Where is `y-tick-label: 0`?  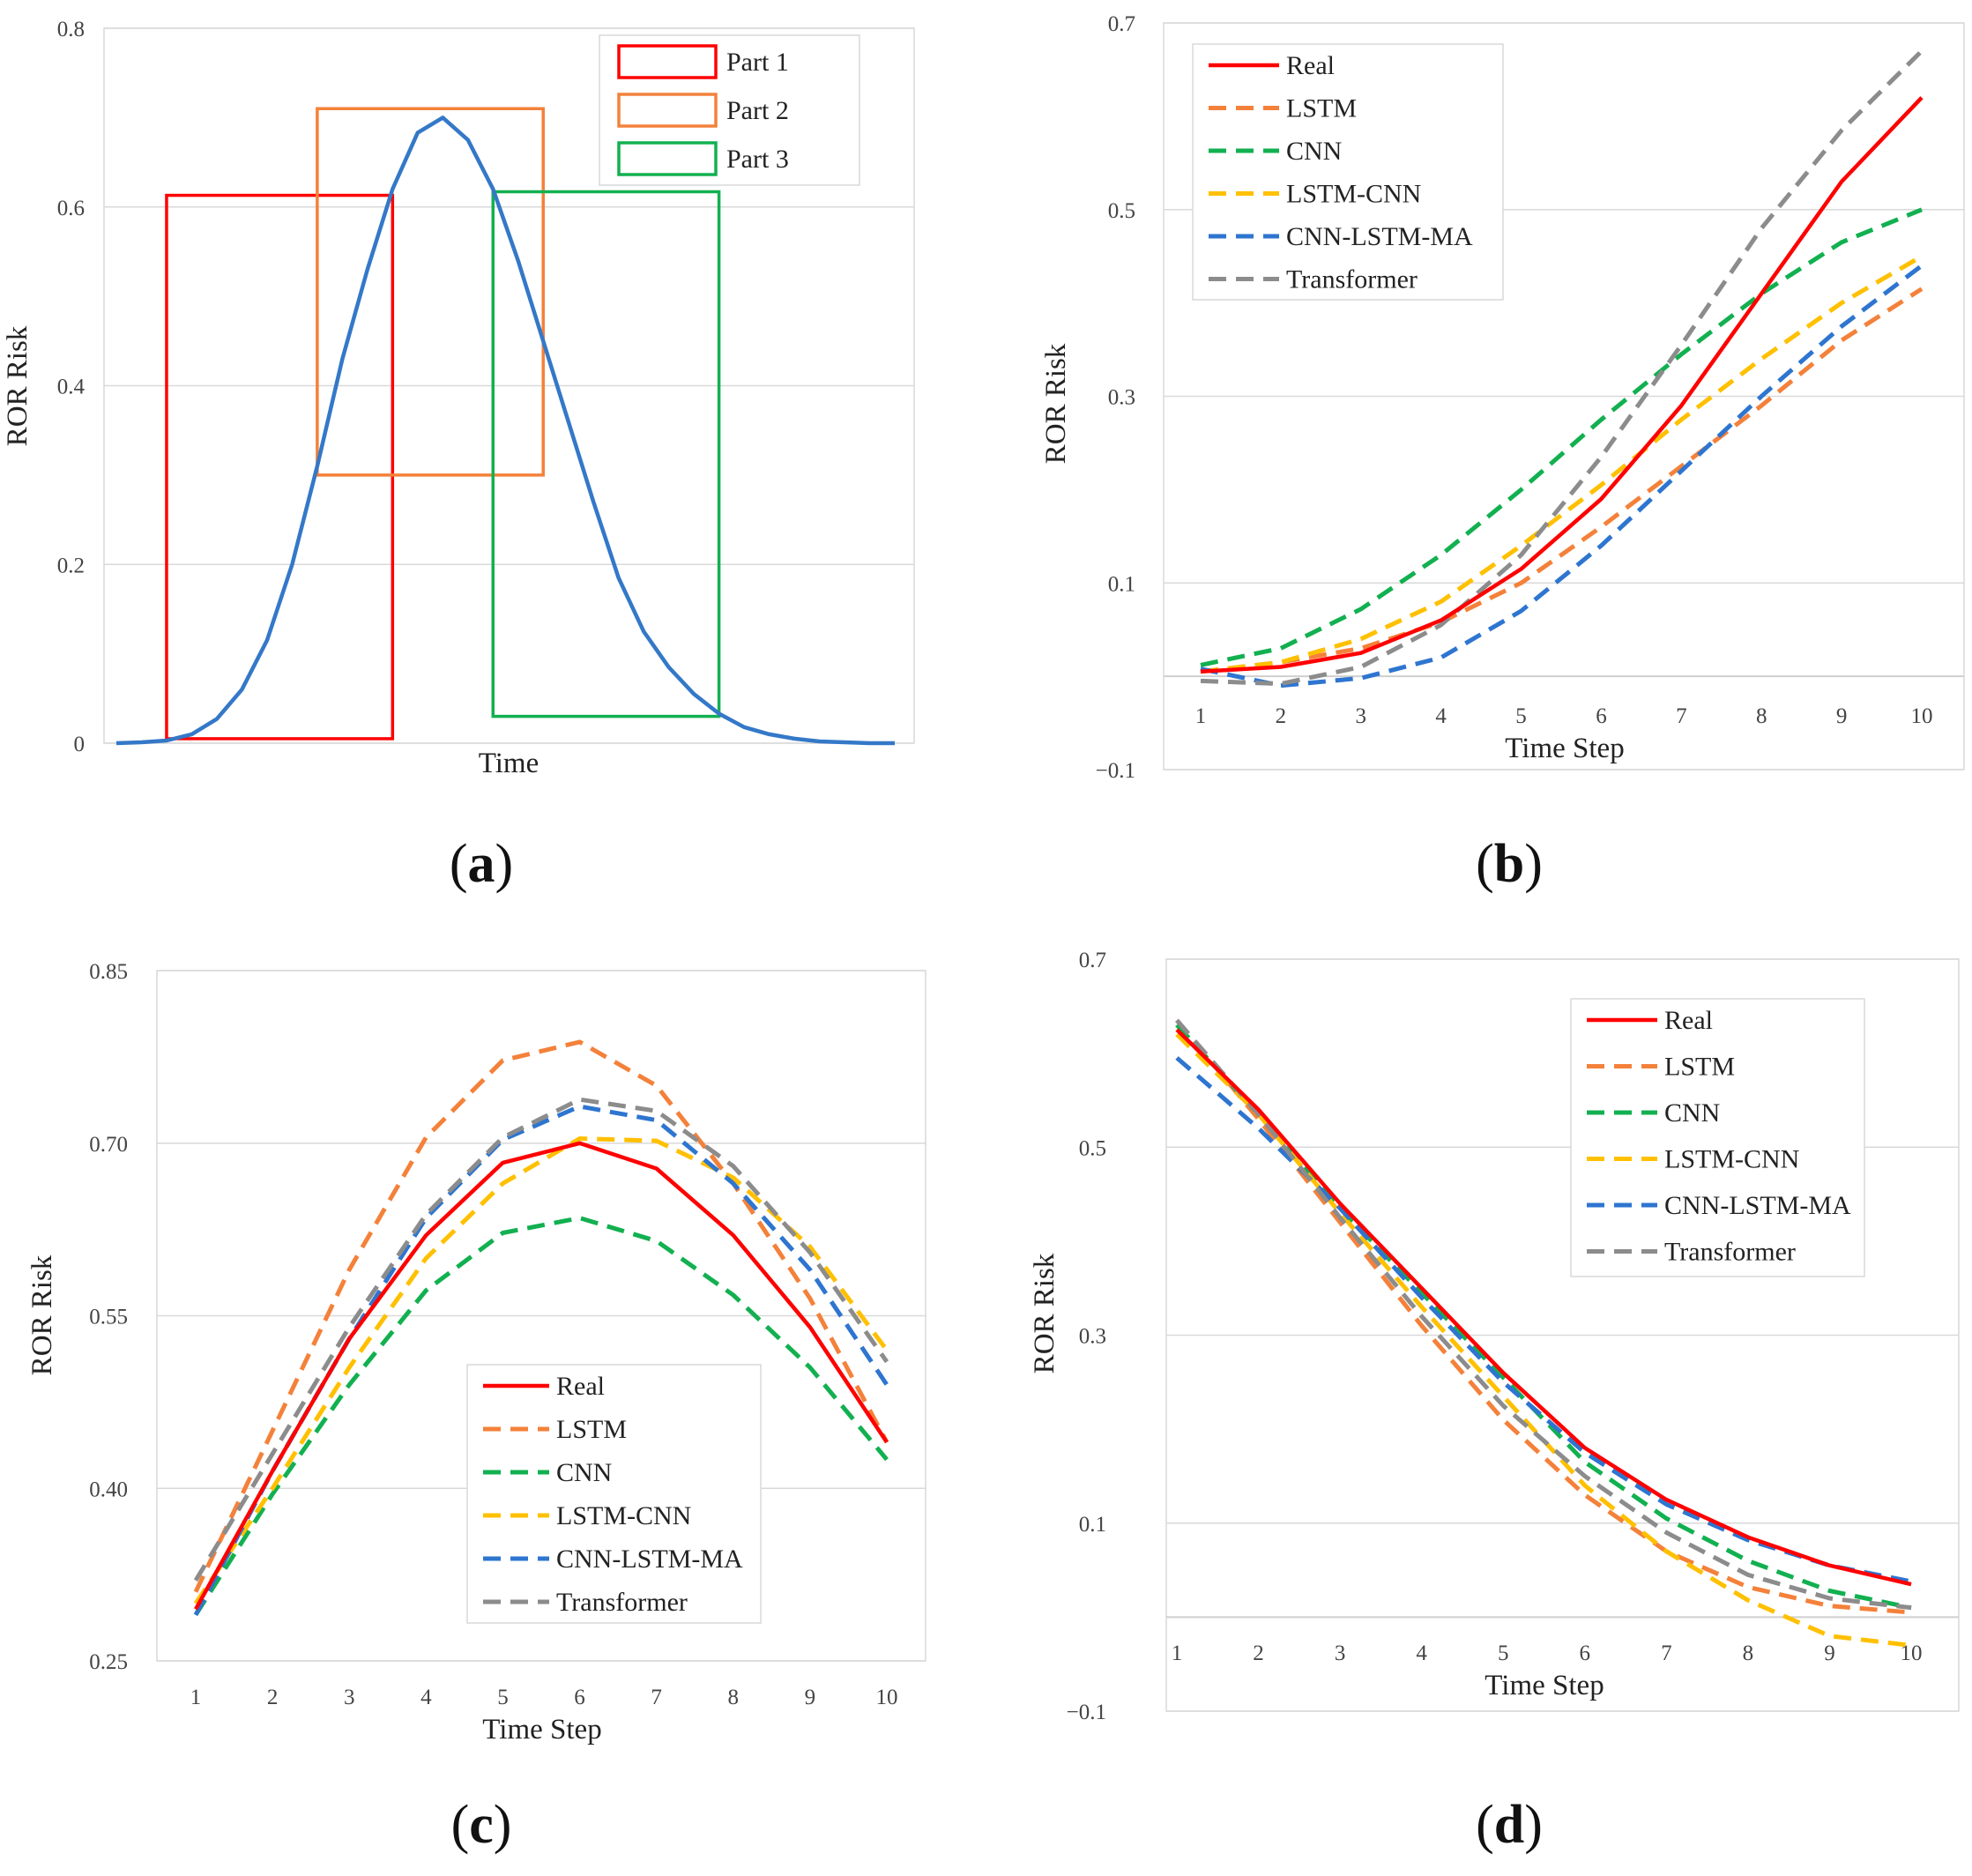
y-tick-label: 0 is located at coordinates (80, 744).